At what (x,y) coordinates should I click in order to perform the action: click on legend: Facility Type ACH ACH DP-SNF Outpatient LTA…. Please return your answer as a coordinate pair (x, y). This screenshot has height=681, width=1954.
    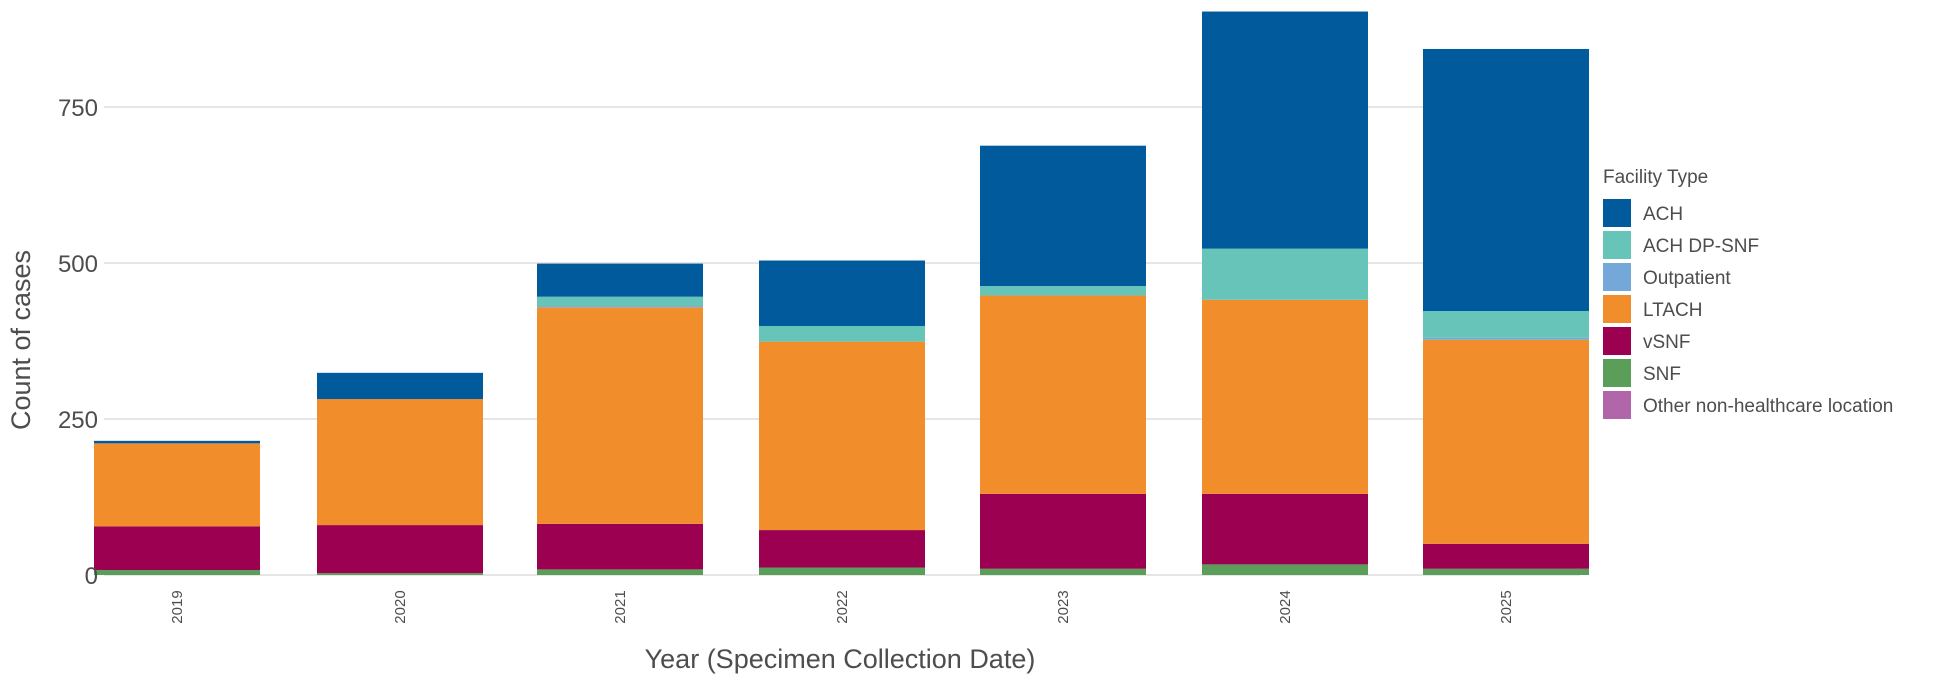
    Looking at the image, I should click on (1748, 293).